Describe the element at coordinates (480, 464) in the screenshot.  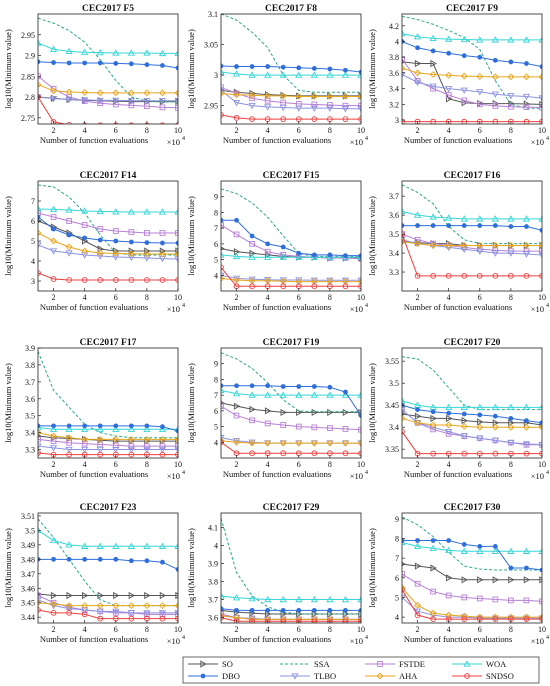
I see `x-tick-label: 6` at that location.